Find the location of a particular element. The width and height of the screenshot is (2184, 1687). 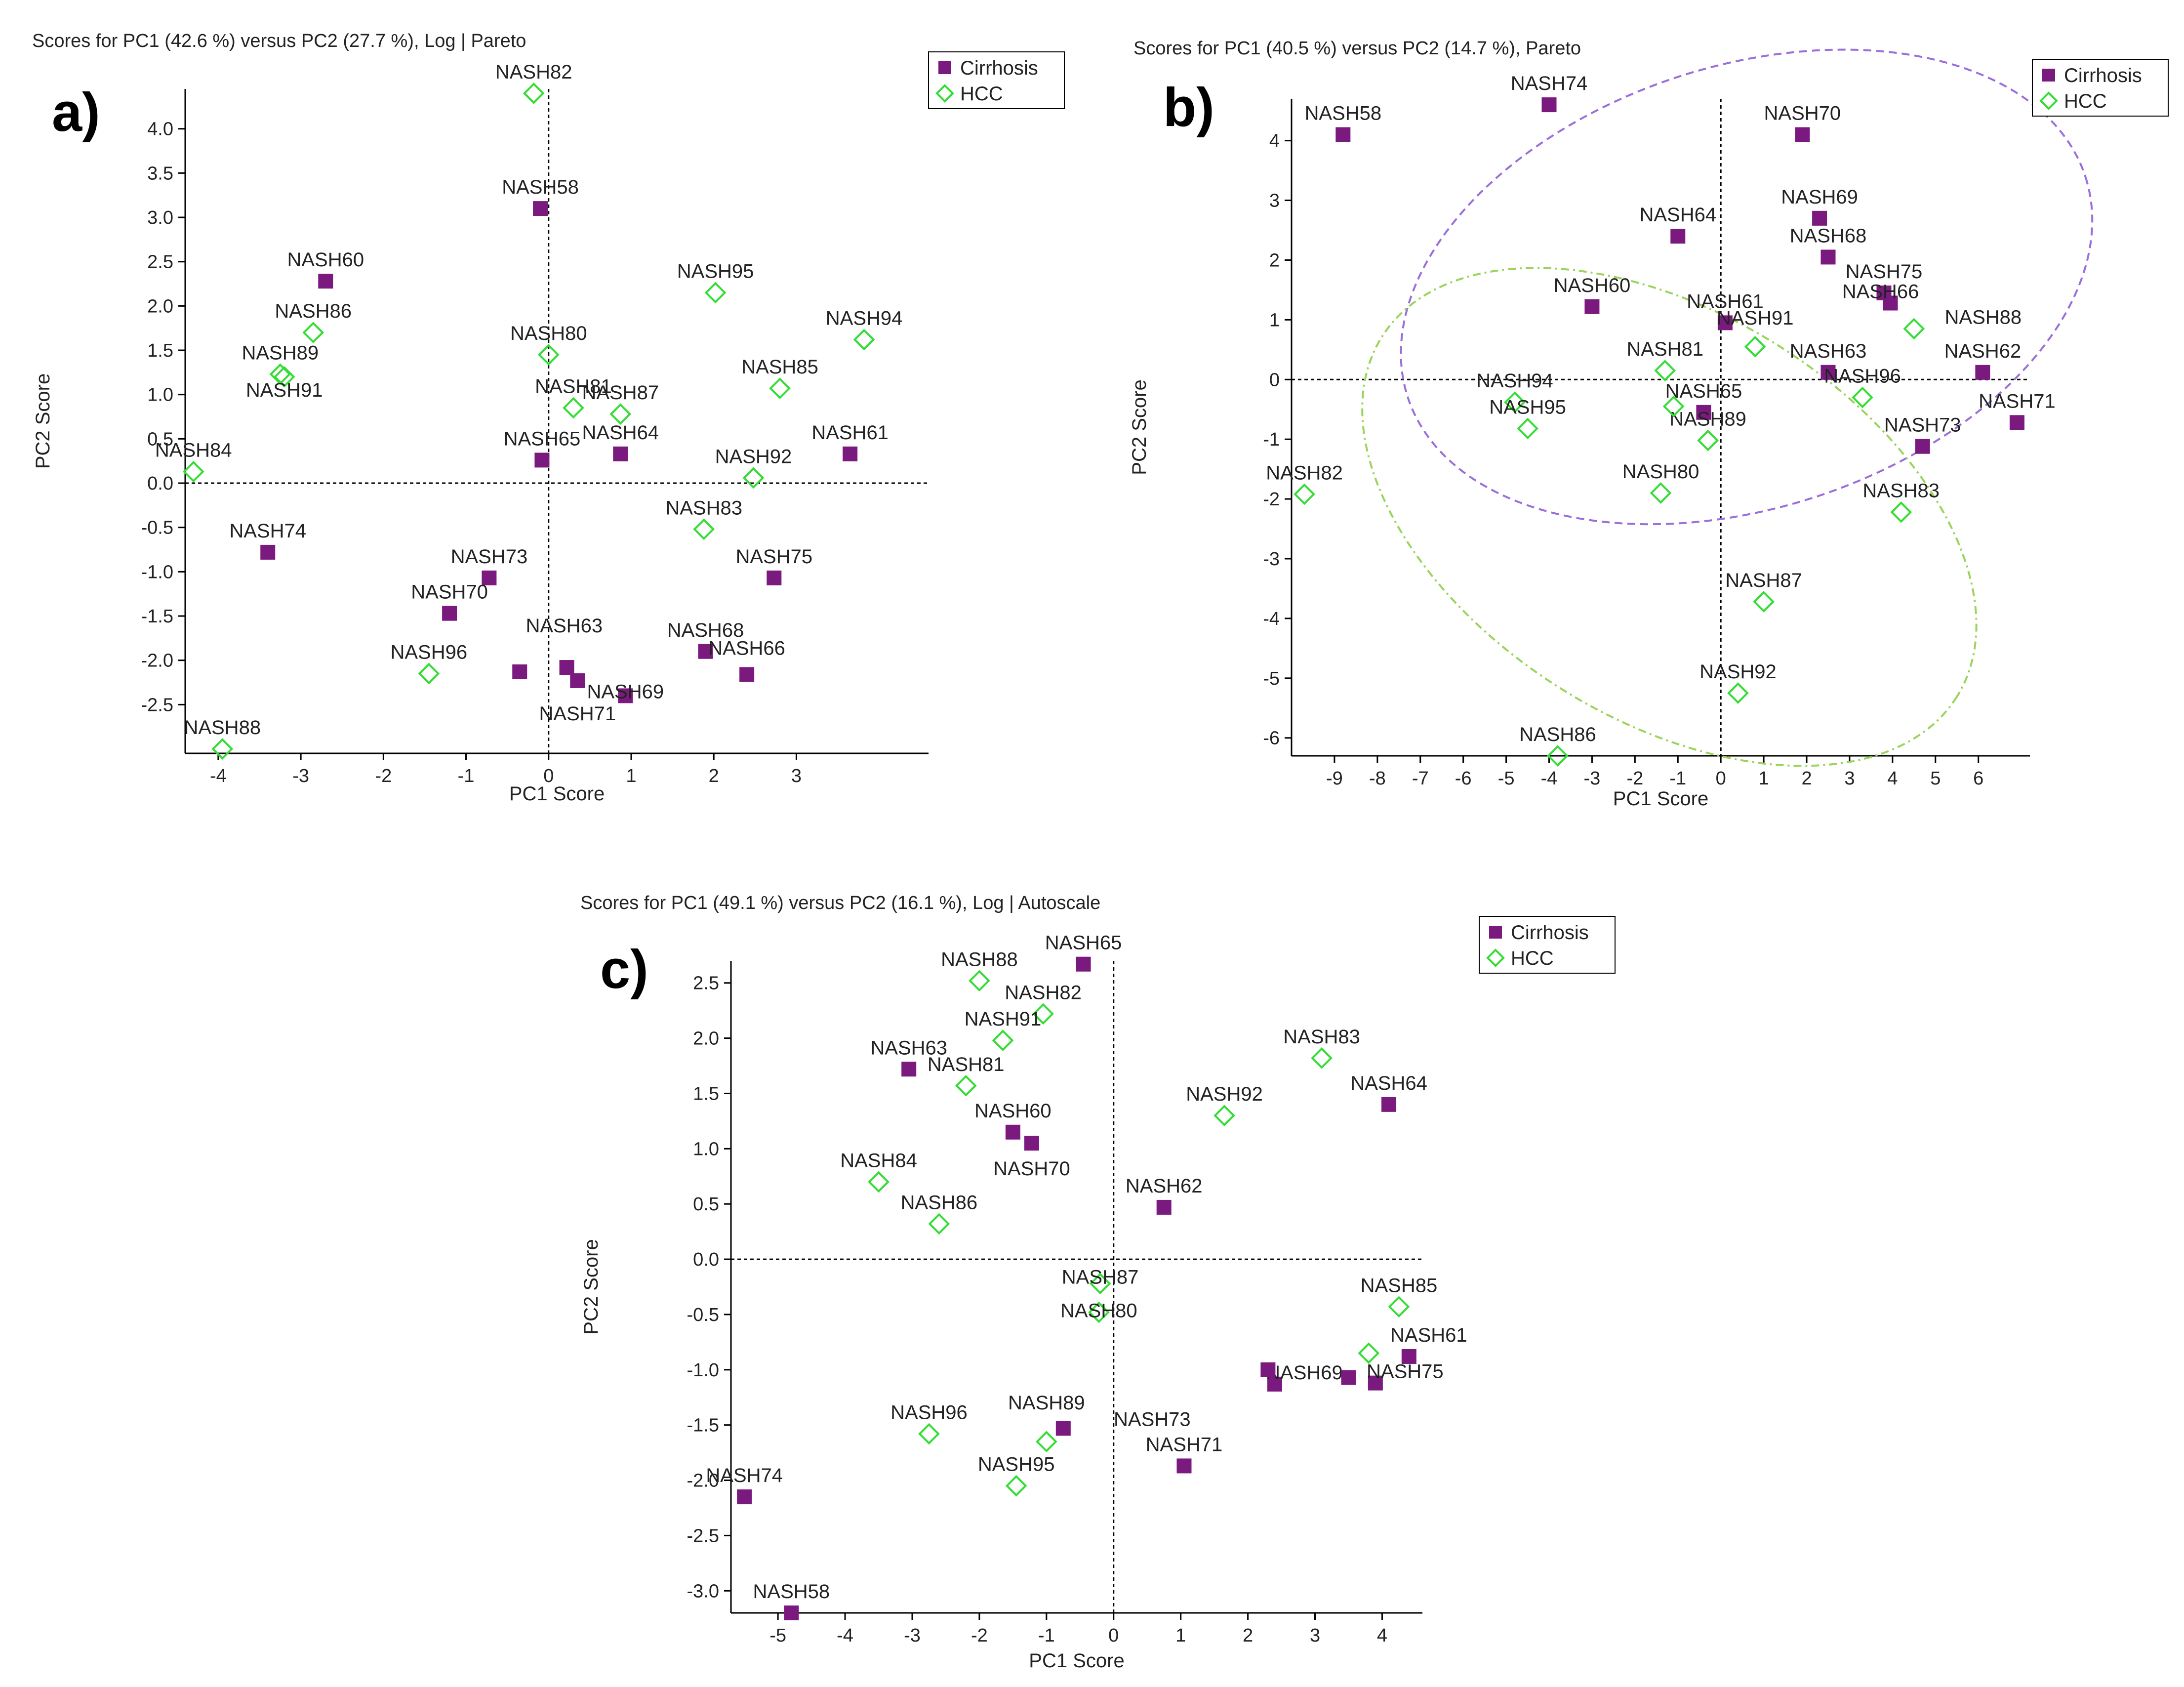

x-tick-label: 6 is located at coordinates (1978, 778).